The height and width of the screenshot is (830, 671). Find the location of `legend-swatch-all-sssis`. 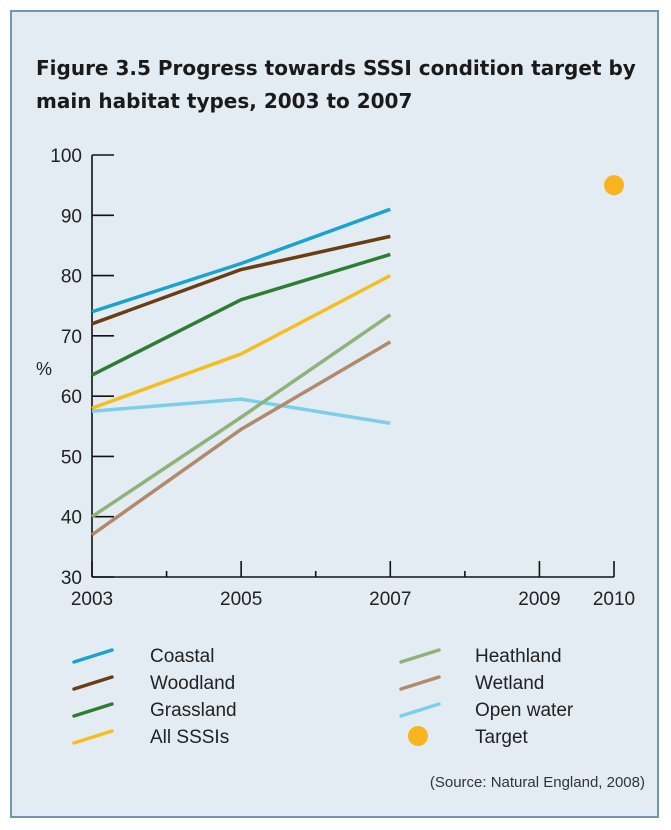

legend-swatch-all-sssis is located at coordinates (93, 737).